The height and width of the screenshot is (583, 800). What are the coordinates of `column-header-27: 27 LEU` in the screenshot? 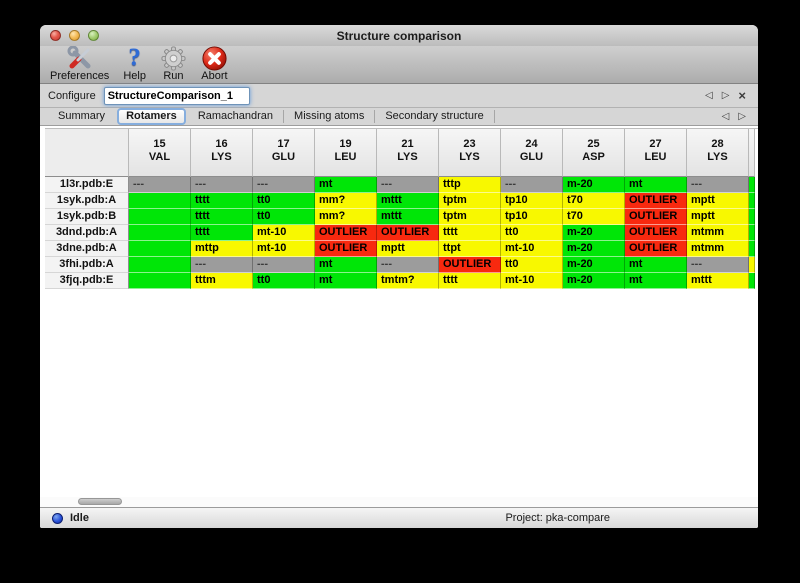 It's located at (656, 153).